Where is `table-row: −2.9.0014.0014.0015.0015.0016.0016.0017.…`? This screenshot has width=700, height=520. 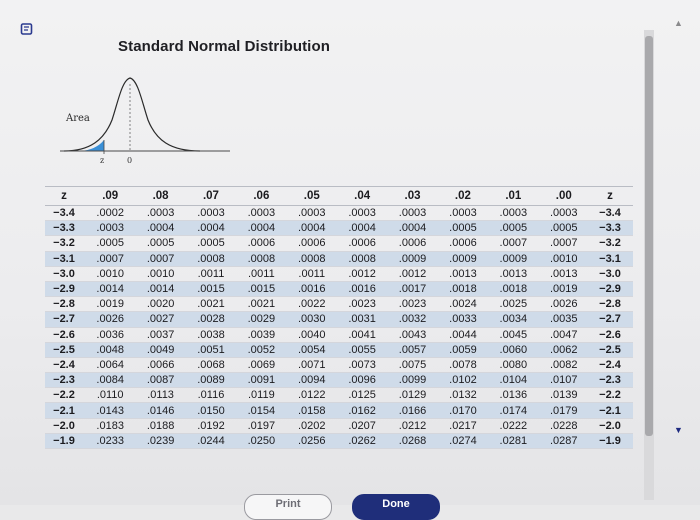 table-row: −2.9.0014.0014.0015.0015.0016.0016.0017.… is located at coordinates (339, 289).